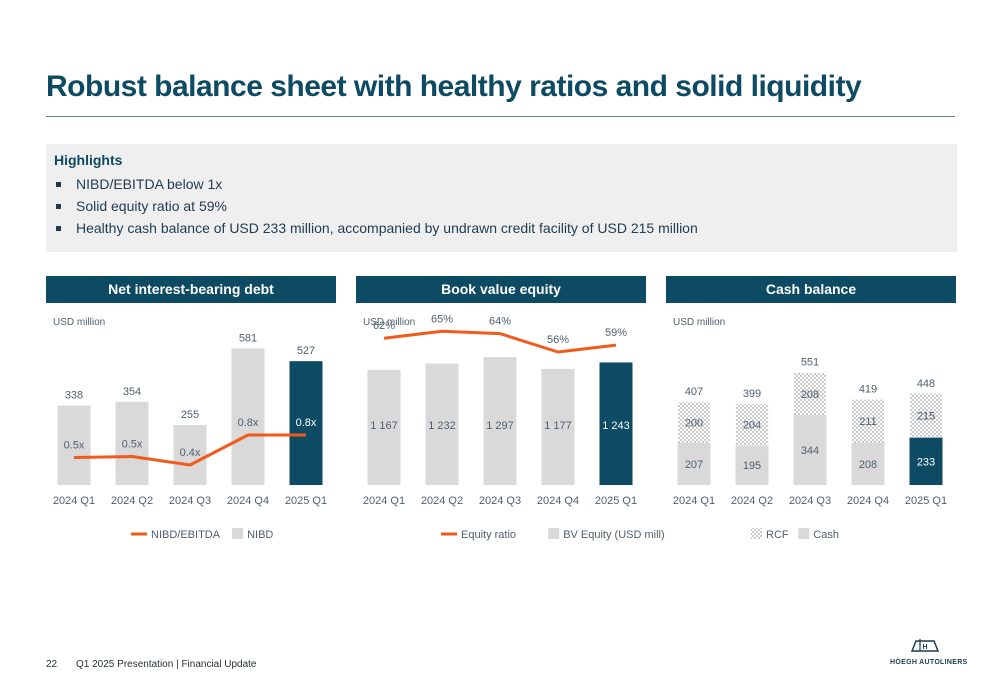 This screenshot has height=685, width=1000. I want to click on cash-value-label: 195, so click(752, 466).